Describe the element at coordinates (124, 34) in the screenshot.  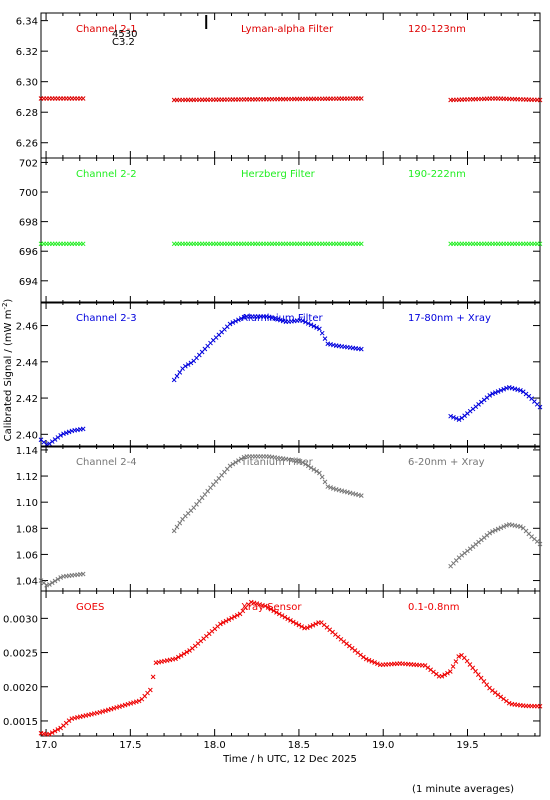
I see `event-annotation: 4530` at that location.